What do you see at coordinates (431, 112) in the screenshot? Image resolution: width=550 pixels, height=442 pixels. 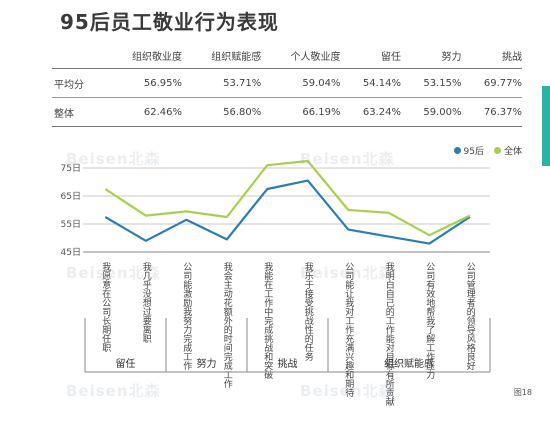 I see `table-cell: 59.00%` at bounding box center [431, 112].